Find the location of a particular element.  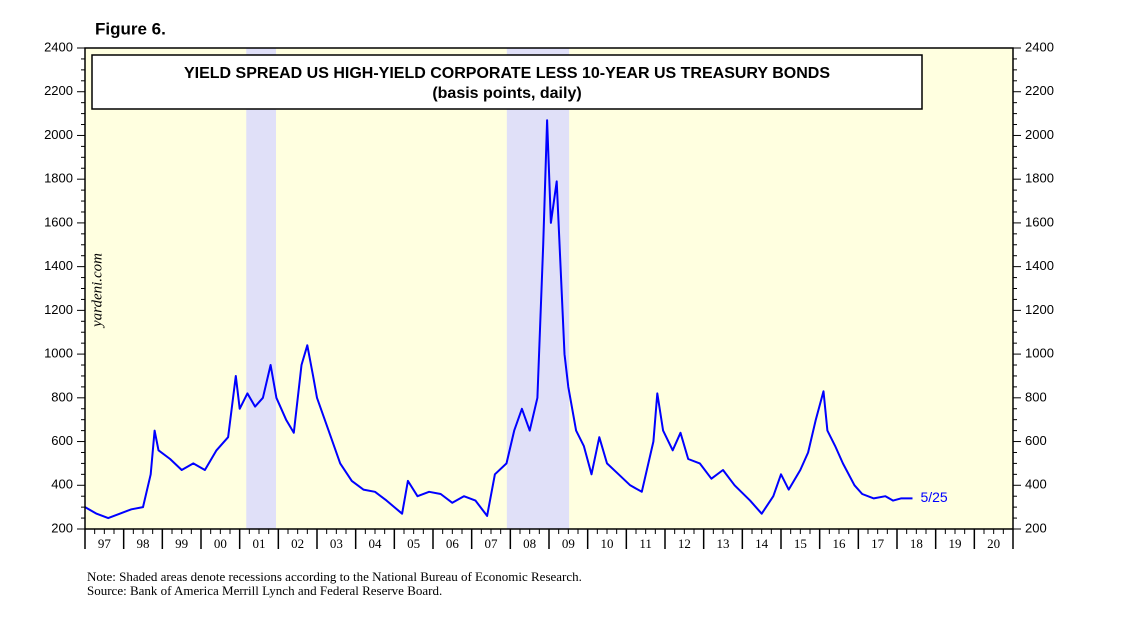

x-tick-label: 99 is located at coordinates (181, 543).